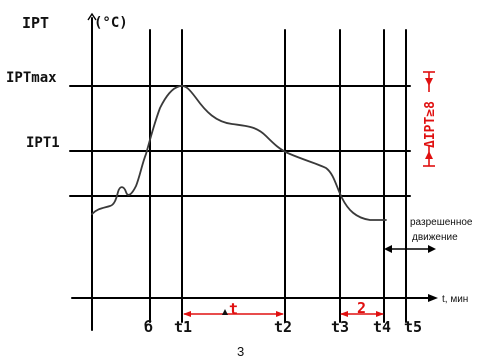 This screenshot has width=487, height=361. Describe the element at coordinates (429, 155) in the screenshot. I see `delta-ipt-arrow-bottom` at that location.